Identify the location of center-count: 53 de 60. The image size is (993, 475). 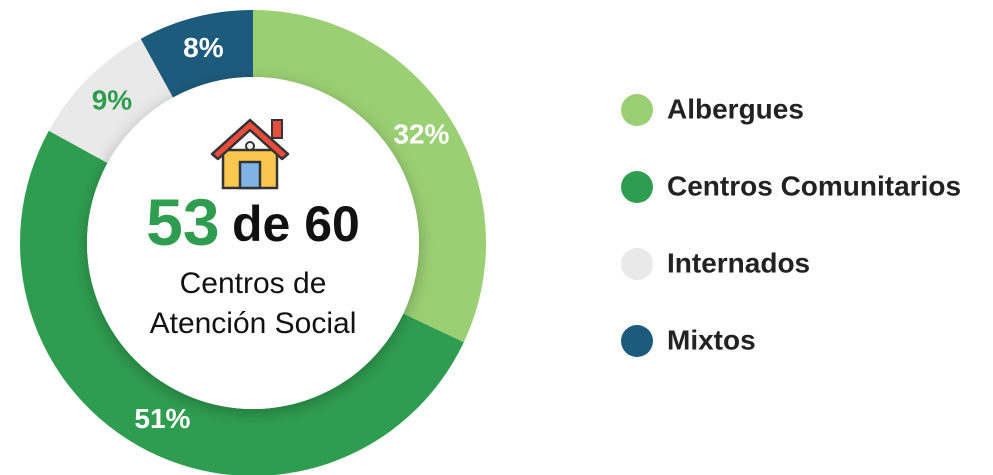
(253, 222).